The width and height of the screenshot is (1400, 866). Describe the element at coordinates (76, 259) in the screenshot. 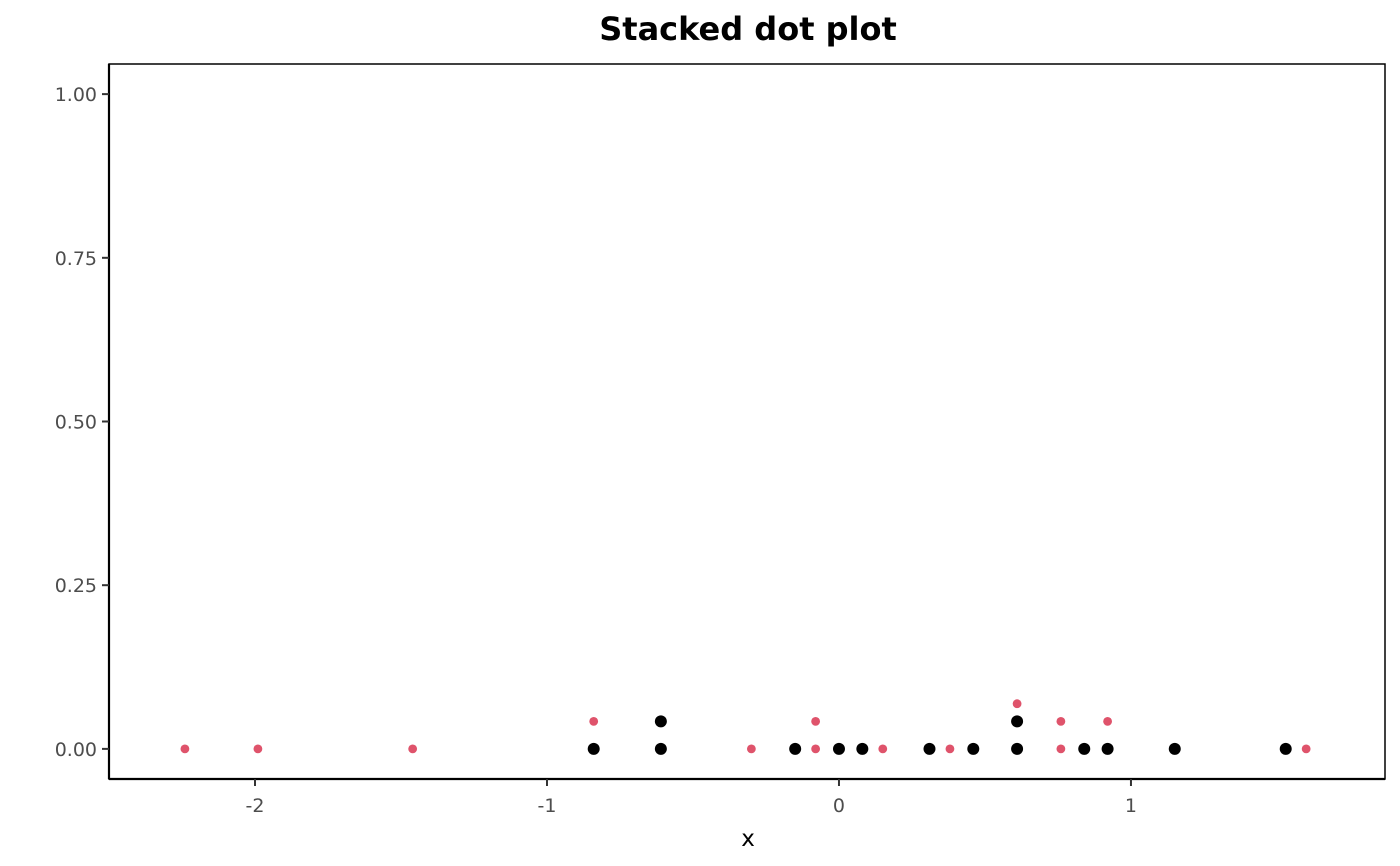

I see `y-tick-label: 0.75` at that location.